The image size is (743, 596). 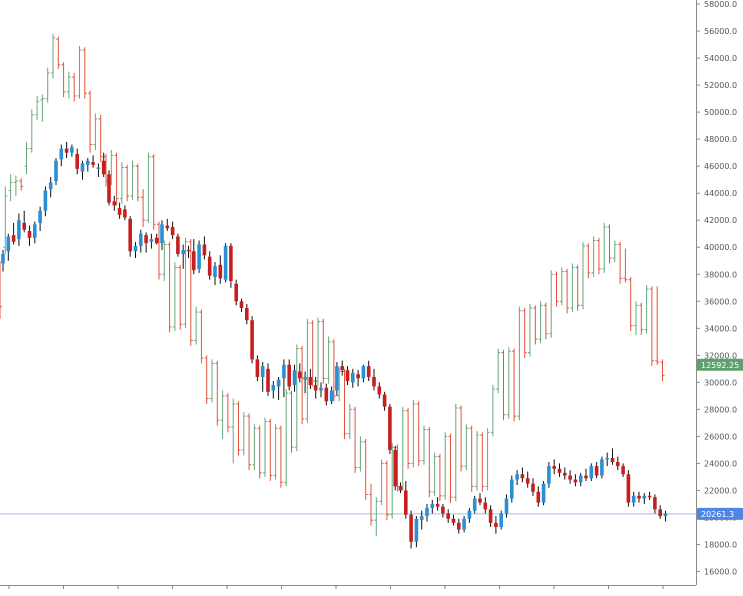 I want to click on price-tags: 12592.25 20261.3, so click(x=720, y=439).